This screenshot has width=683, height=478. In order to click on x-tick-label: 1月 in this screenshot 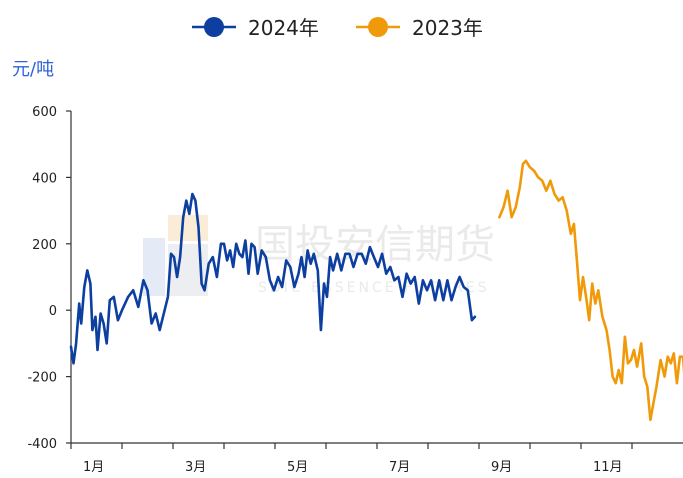, I will do `click(93, 467)`.